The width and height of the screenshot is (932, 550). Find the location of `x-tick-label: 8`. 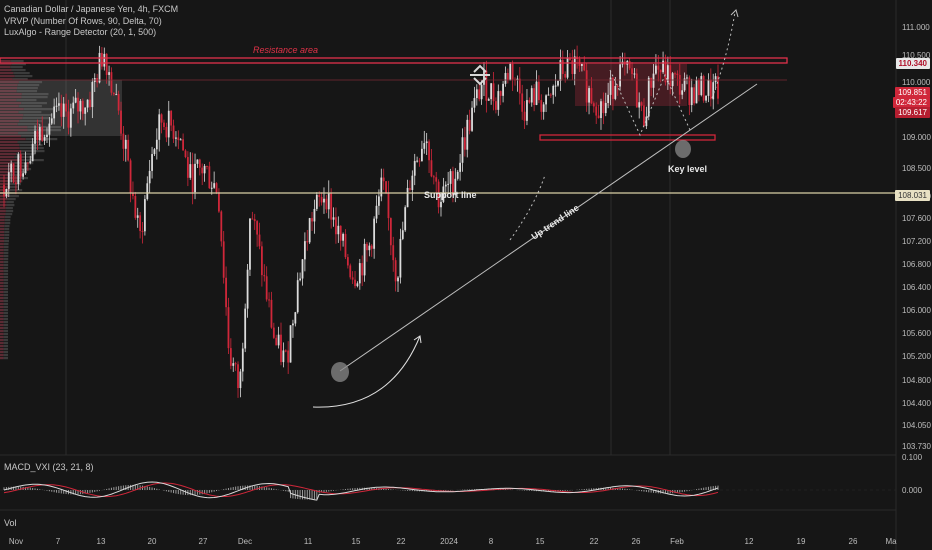

x-tick-label: 8 is located at coordinates (491, 541).